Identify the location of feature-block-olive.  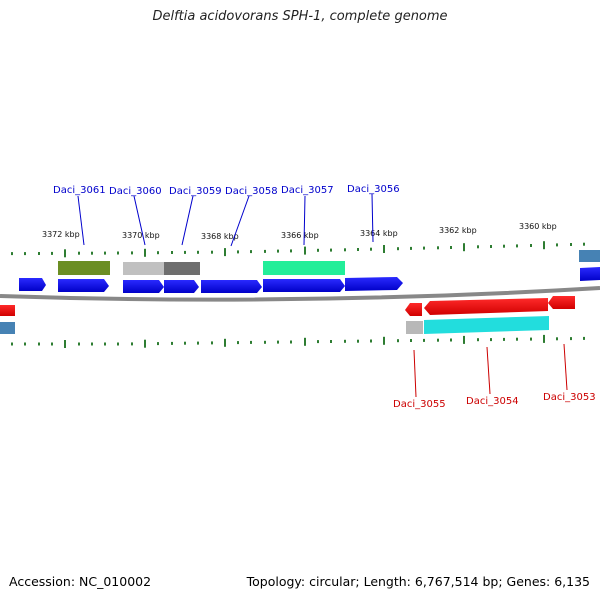
(84, 268).